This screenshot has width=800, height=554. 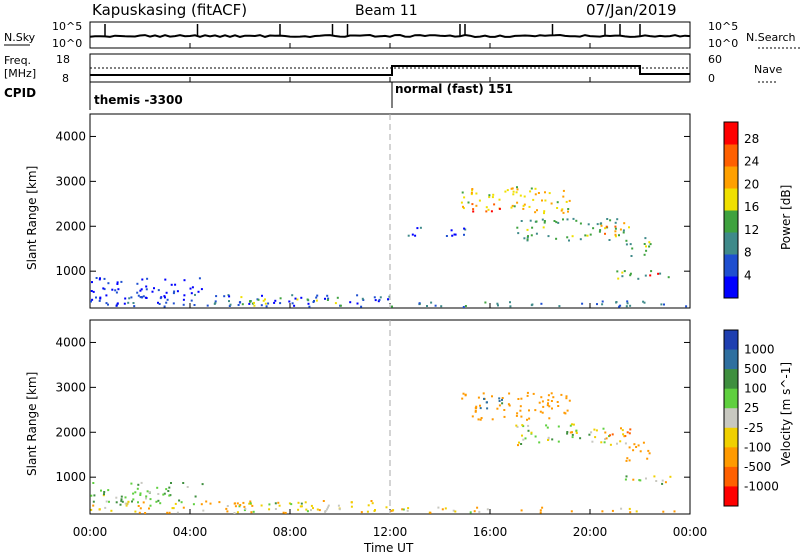 What do you see at coordinates (67, 26) in the screenshot?
I see `noise-left-tick-top: 10^5` at bounding box center [67, 26].